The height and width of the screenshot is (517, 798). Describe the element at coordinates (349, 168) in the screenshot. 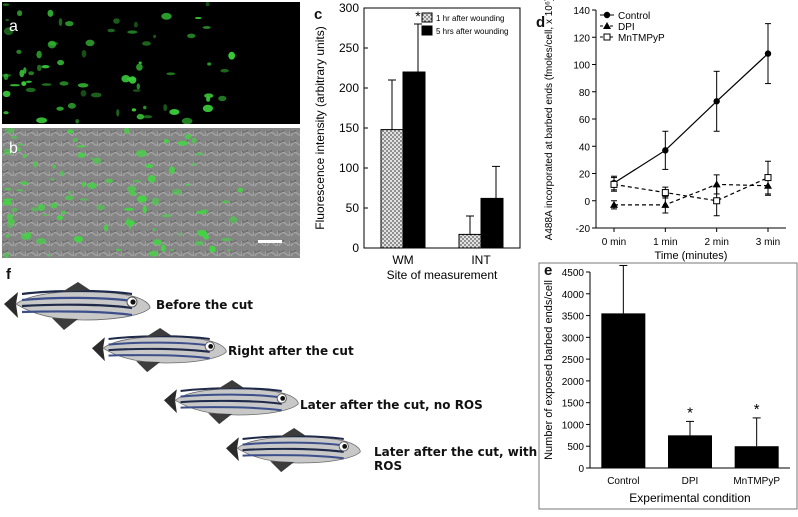

I see `y-tick-label: 100` at that location.